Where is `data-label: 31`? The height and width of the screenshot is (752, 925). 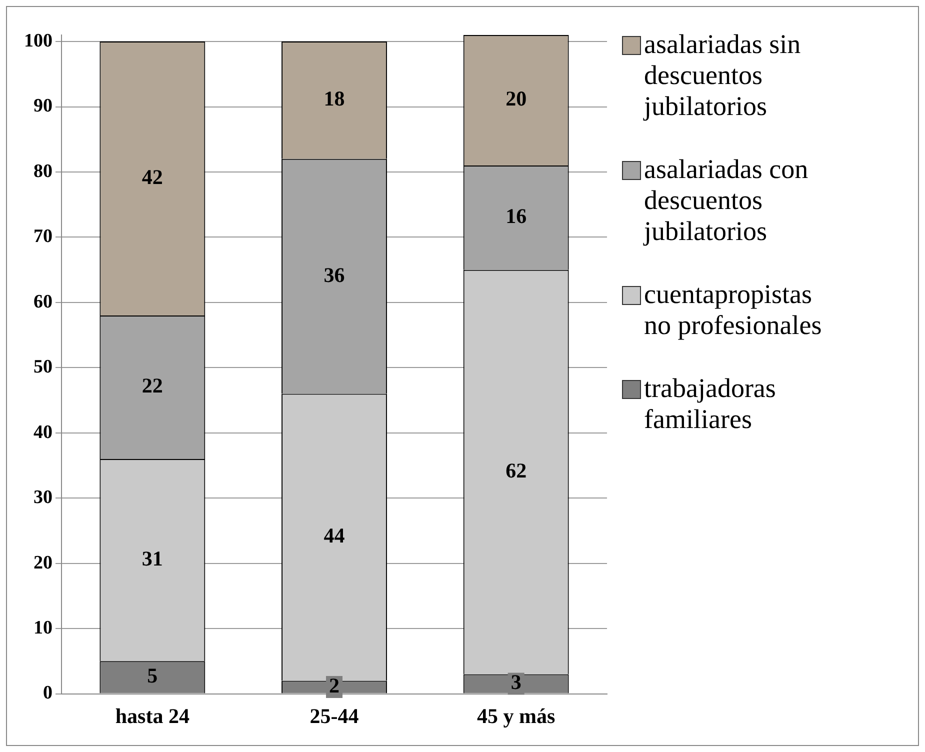 data-label: 31 is located at coordinates (152, 558).